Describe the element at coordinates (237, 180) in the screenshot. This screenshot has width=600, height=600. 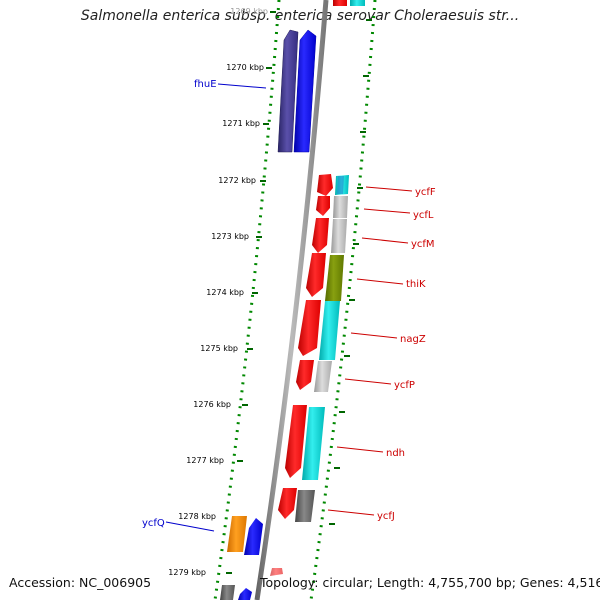
I see `scale-label: 1272 kbp` at that location.